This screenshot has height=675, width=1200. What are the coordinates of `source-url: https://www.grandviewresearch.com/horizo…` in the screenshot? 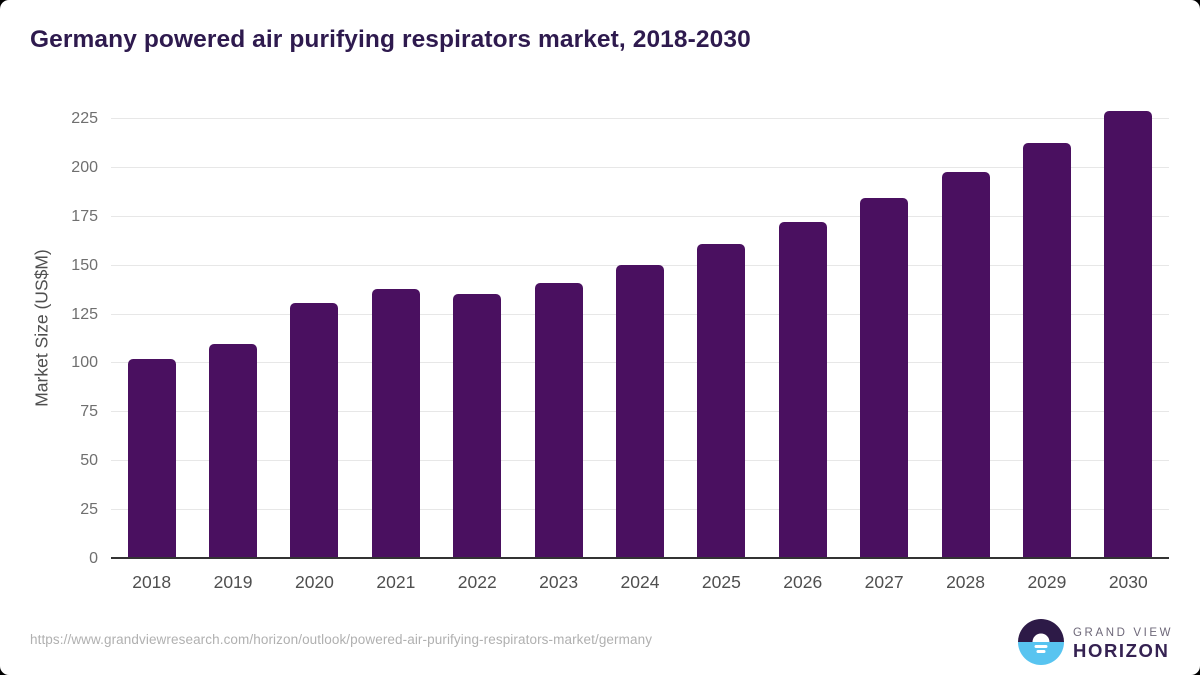 It's located at (341, 639).